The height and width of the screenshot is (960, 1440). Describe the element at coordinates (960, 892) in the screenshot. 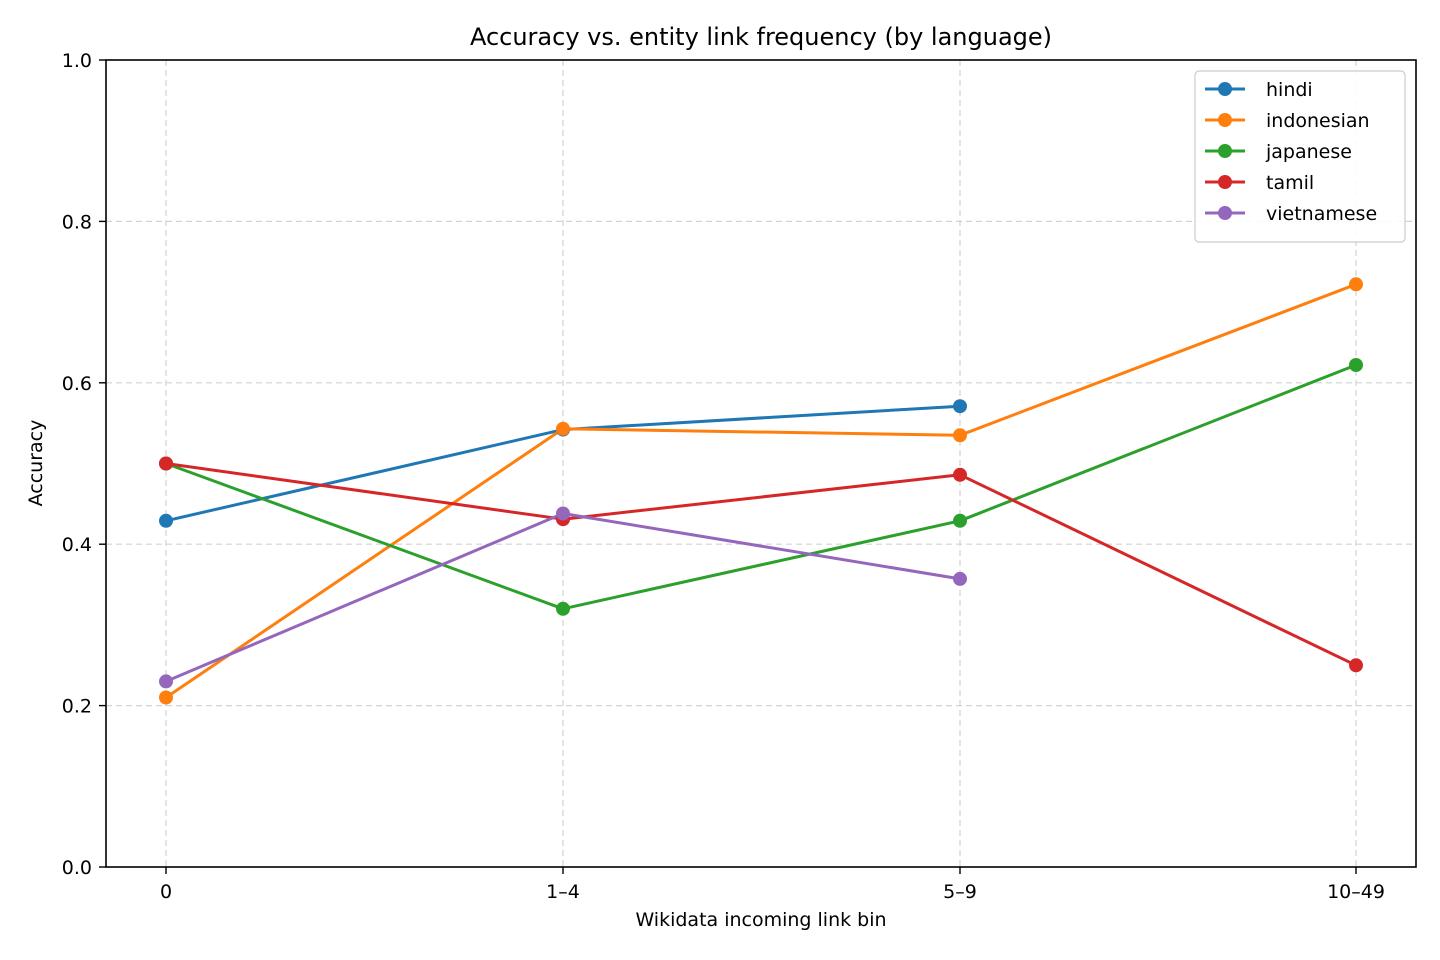

I see `x-tick-label: 5–9` at that location.